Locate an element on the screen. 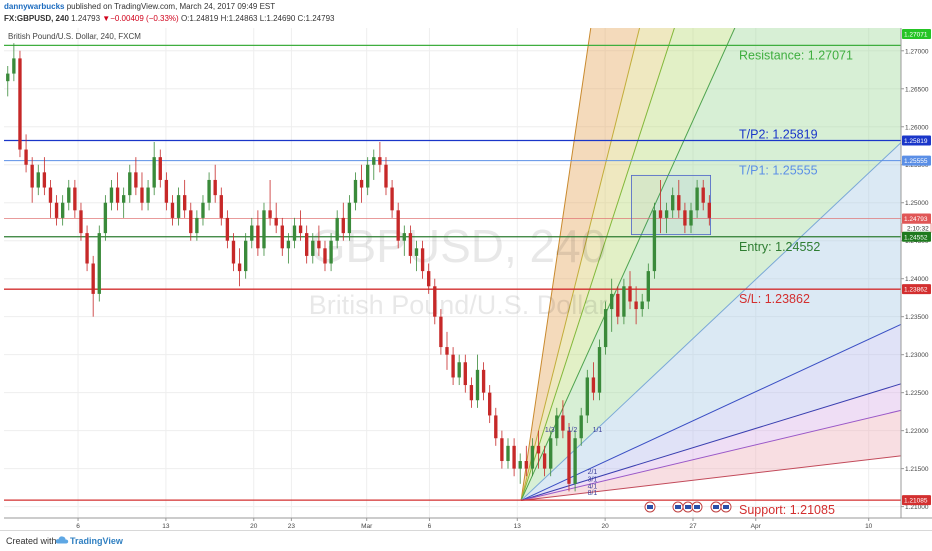 The width and height of the screenshot is (932, 551). price-tag-label: 1.23862 is located at coordinates (916, 290).